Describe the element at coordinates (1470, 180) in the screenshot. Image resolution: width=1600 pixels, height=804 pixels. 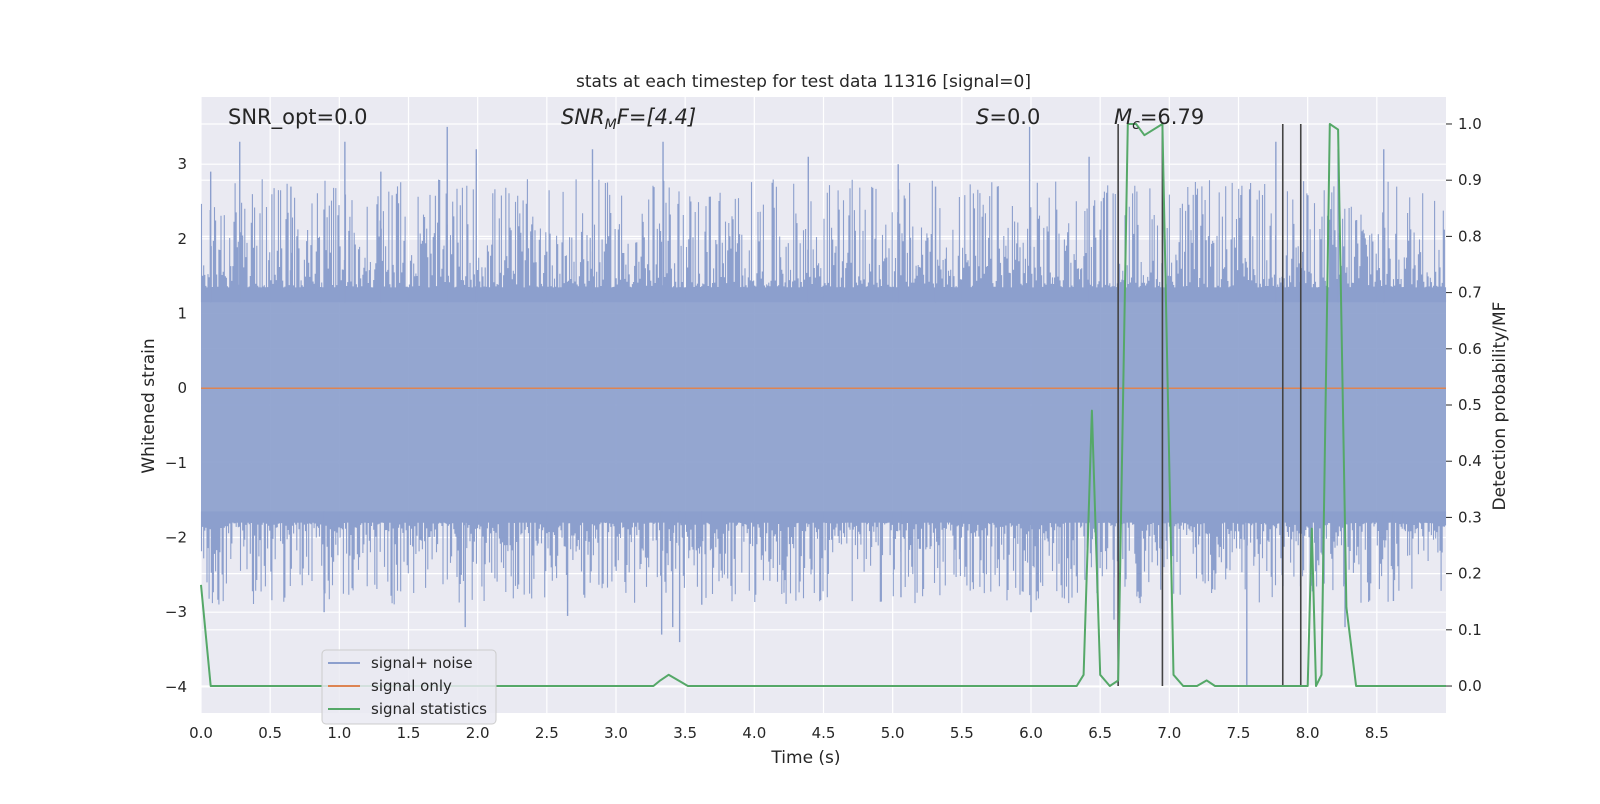
I see `y2-tick-label: 0.9` at that location.